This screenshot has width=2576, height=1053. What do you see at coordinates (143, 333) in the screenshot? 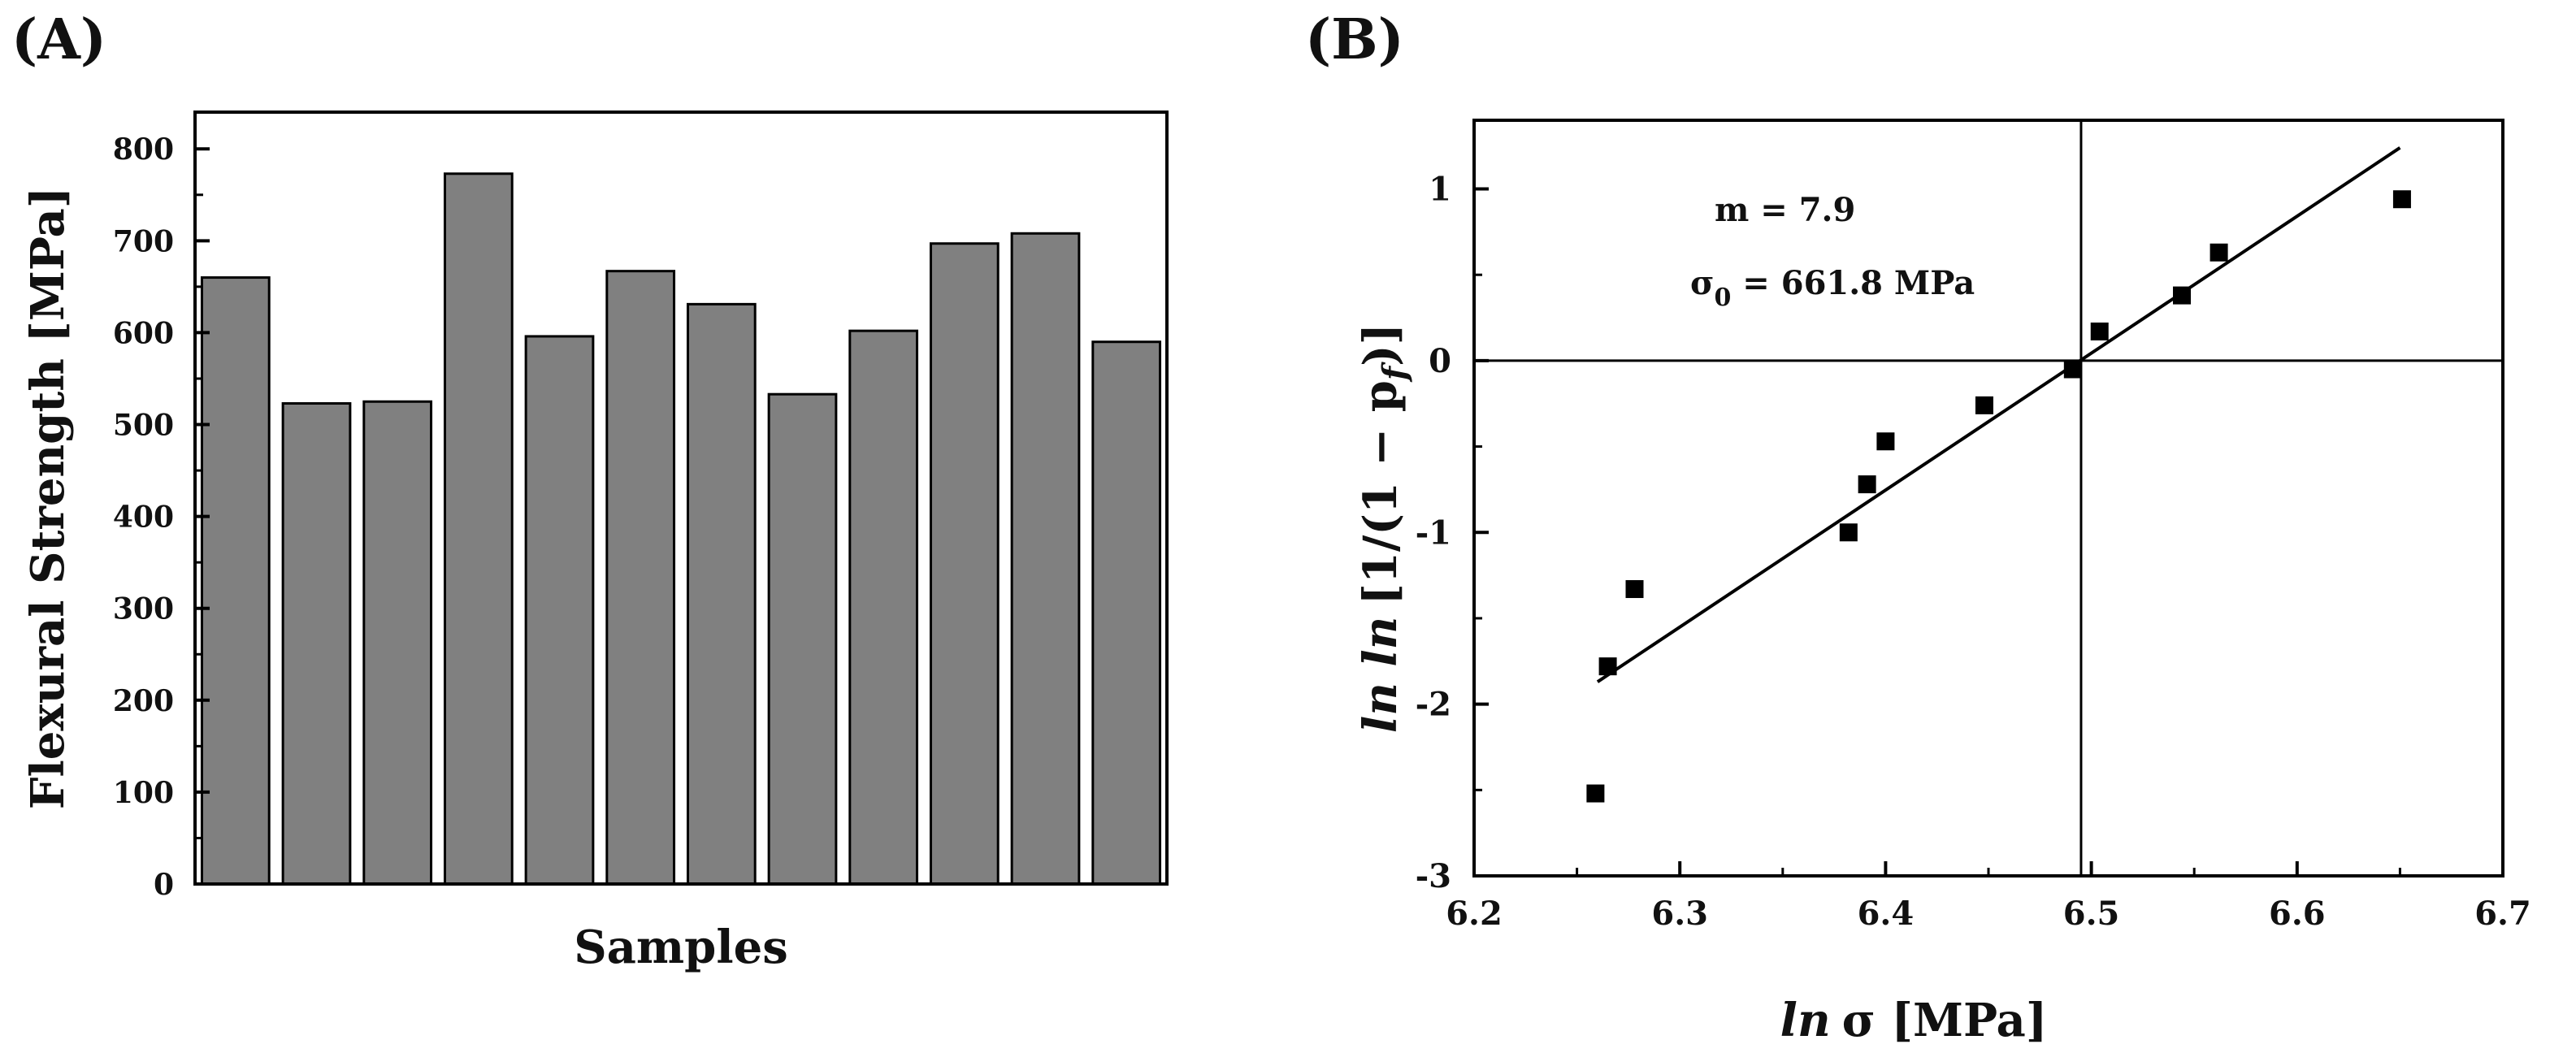
I see `y-tick-label: 600` at bounding box center [143, 333].